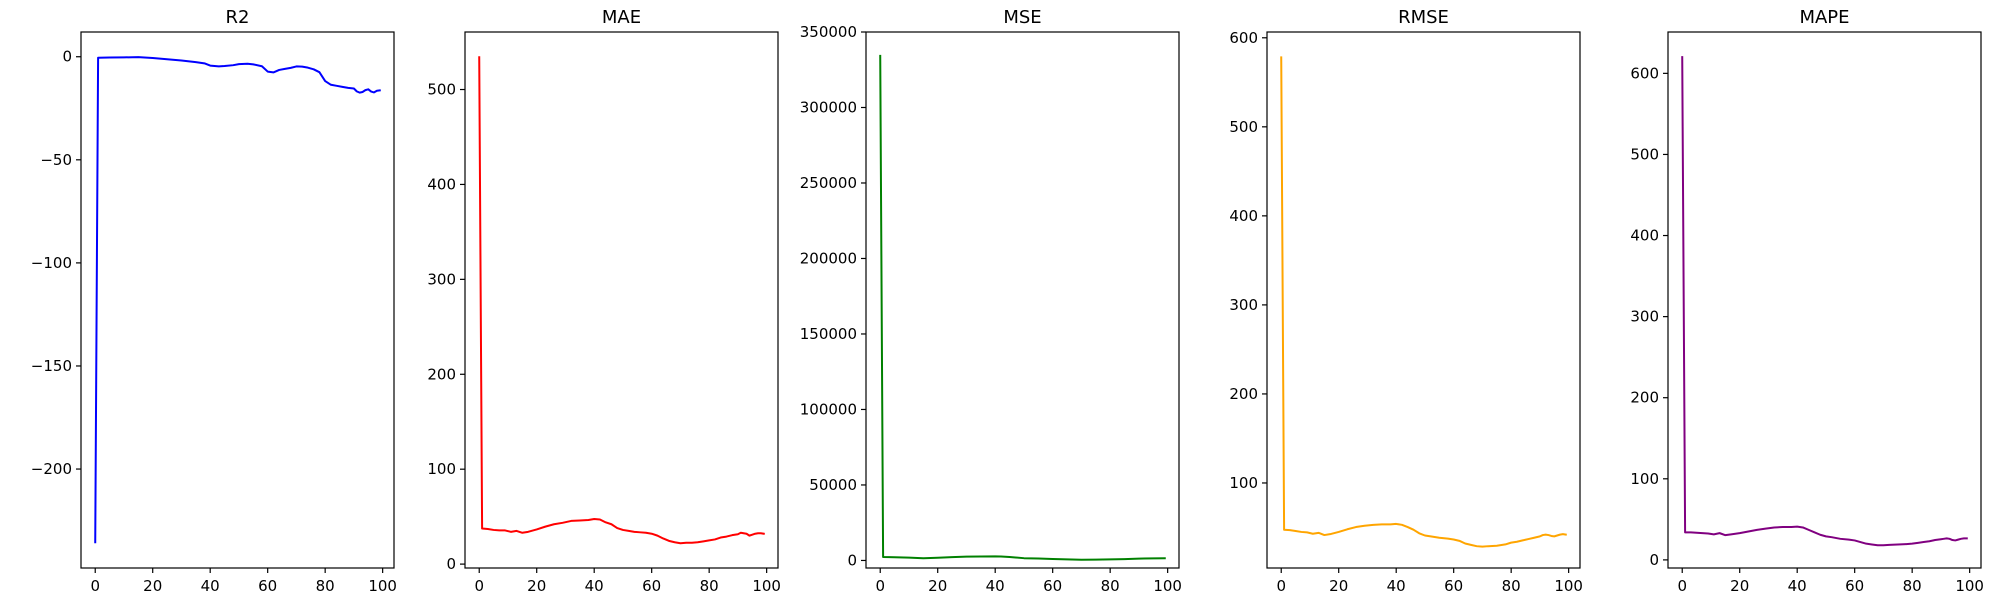  What do you see at coordinates (1396, 586) in the screenshot?
I see `rmse-x-tick-label: 40` at bounding box center [1396, 586].